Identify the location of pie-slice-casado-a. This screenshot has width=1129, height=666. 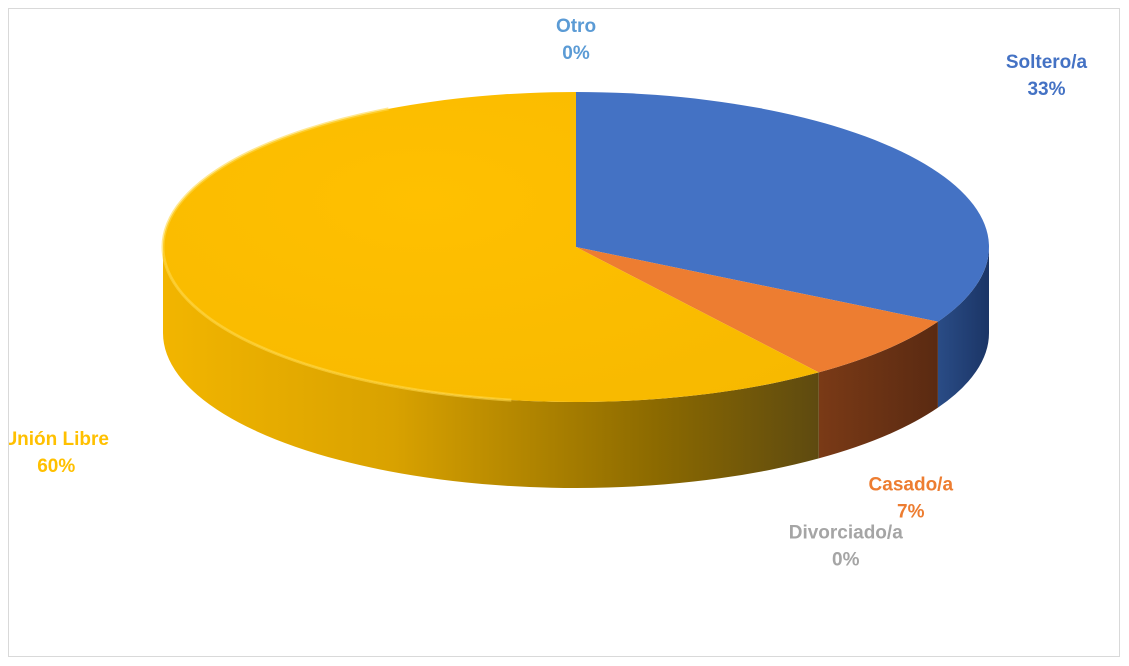
(757, 310).